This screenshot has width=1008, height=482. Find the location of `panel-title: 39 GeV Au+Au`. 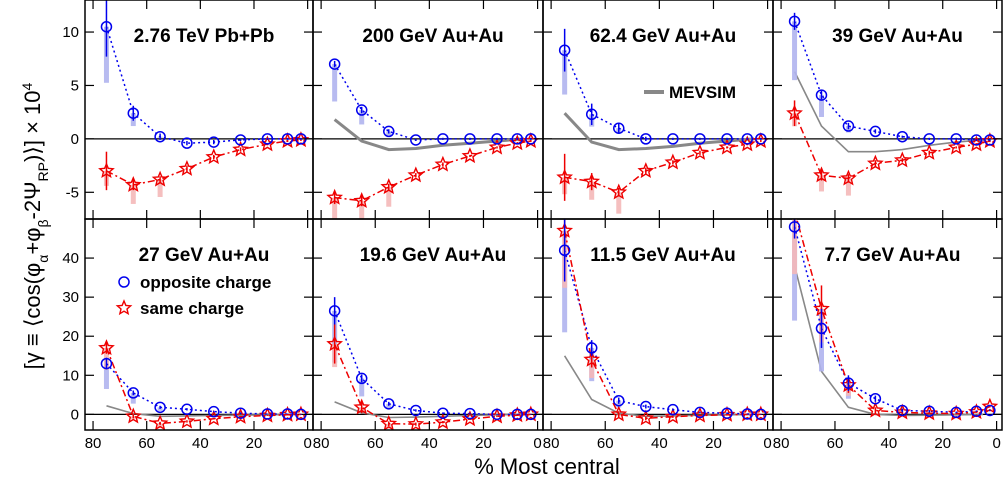

panel-title: 39 GeV Au+Au is located at coordinates (897, 36).